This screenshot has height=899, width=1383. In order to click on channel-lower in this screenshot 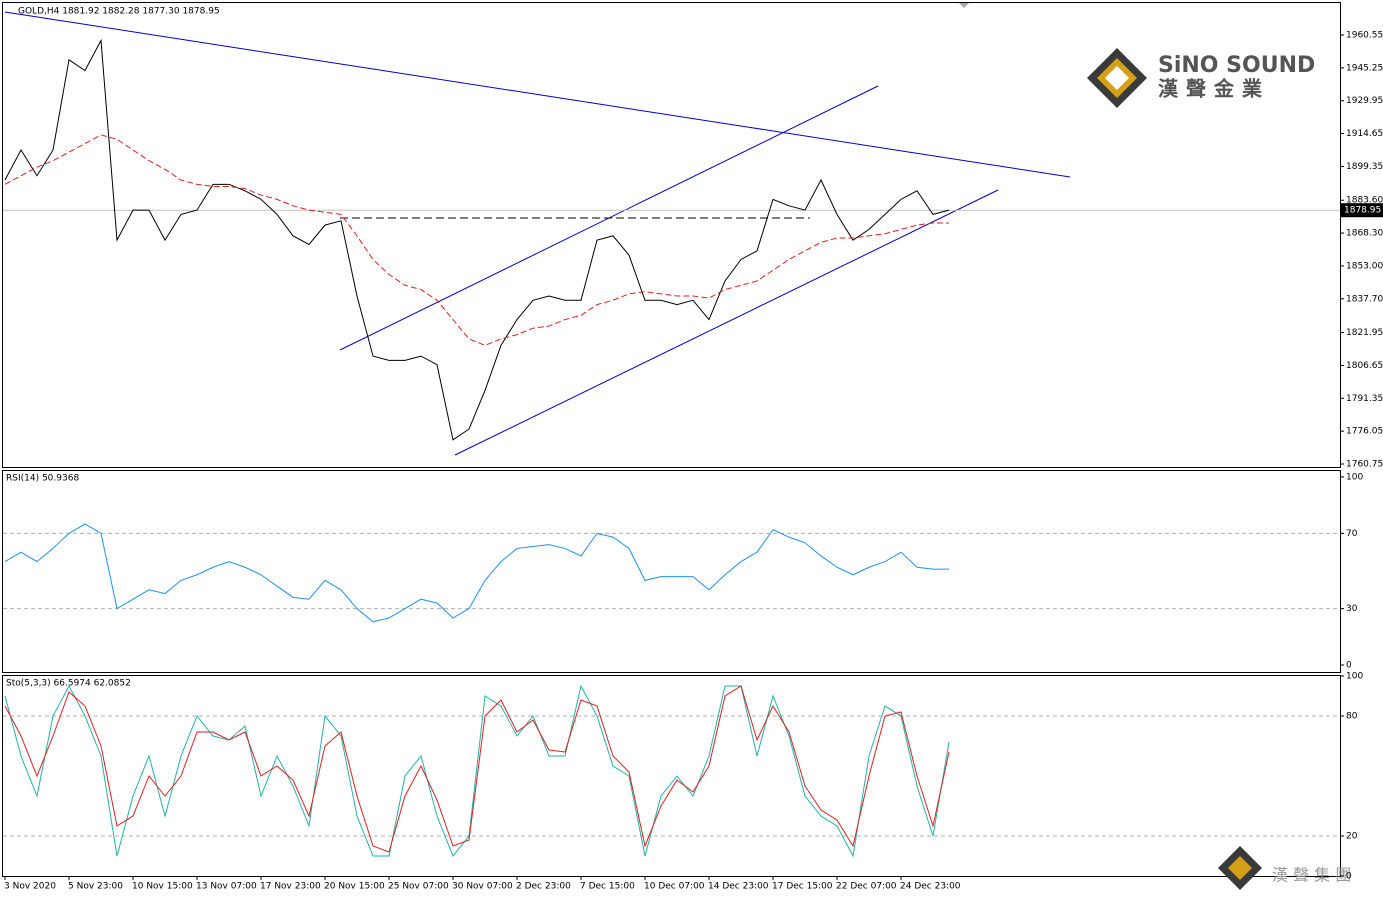, I will do `click(726, 322)`.